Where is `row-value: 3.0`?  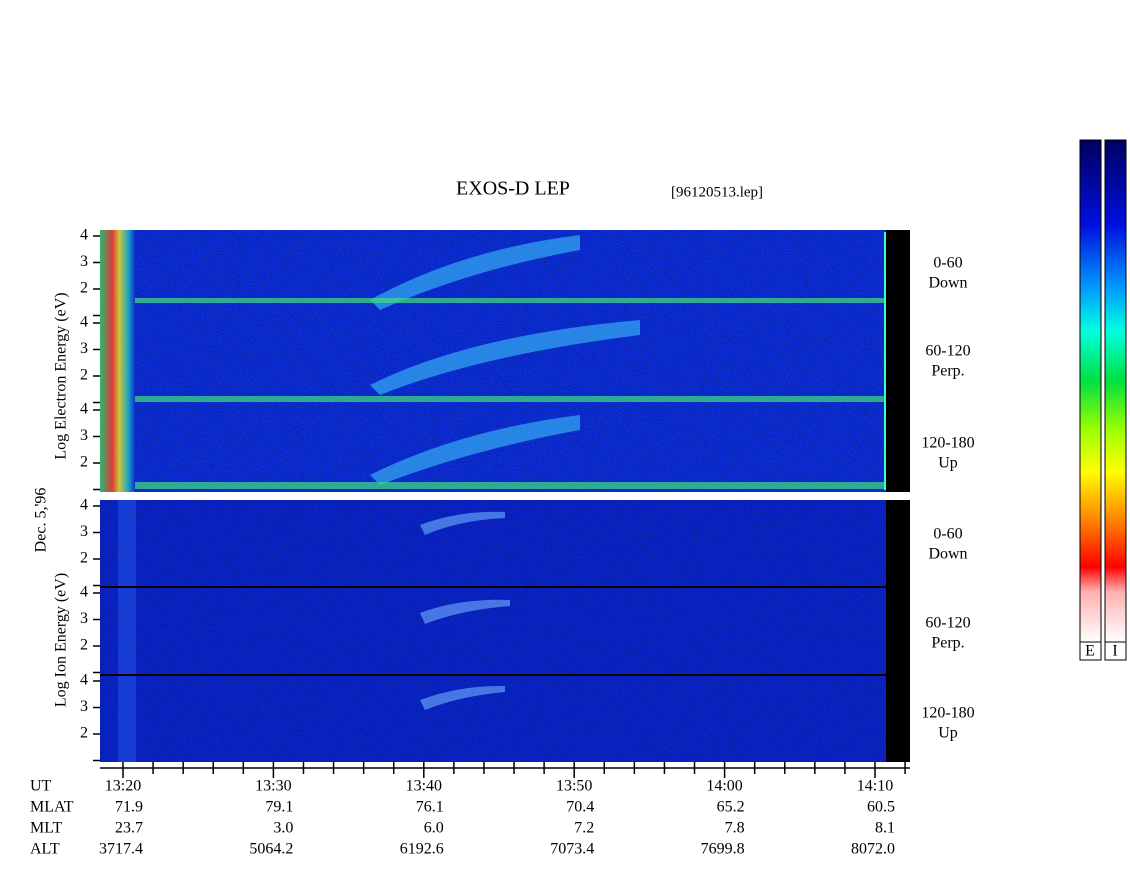
row-value: 3.0 is located at coordinates (283, 828).